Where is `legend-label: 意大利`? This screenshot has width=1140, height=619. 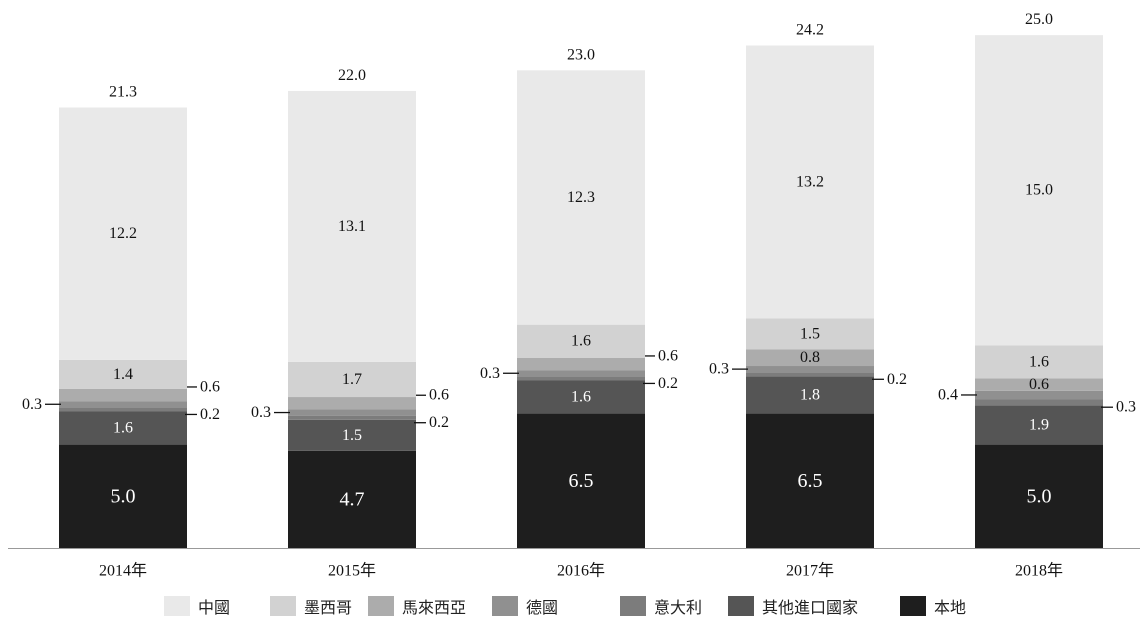
legend-label: 意大利 is located at coordinates (678, 607).